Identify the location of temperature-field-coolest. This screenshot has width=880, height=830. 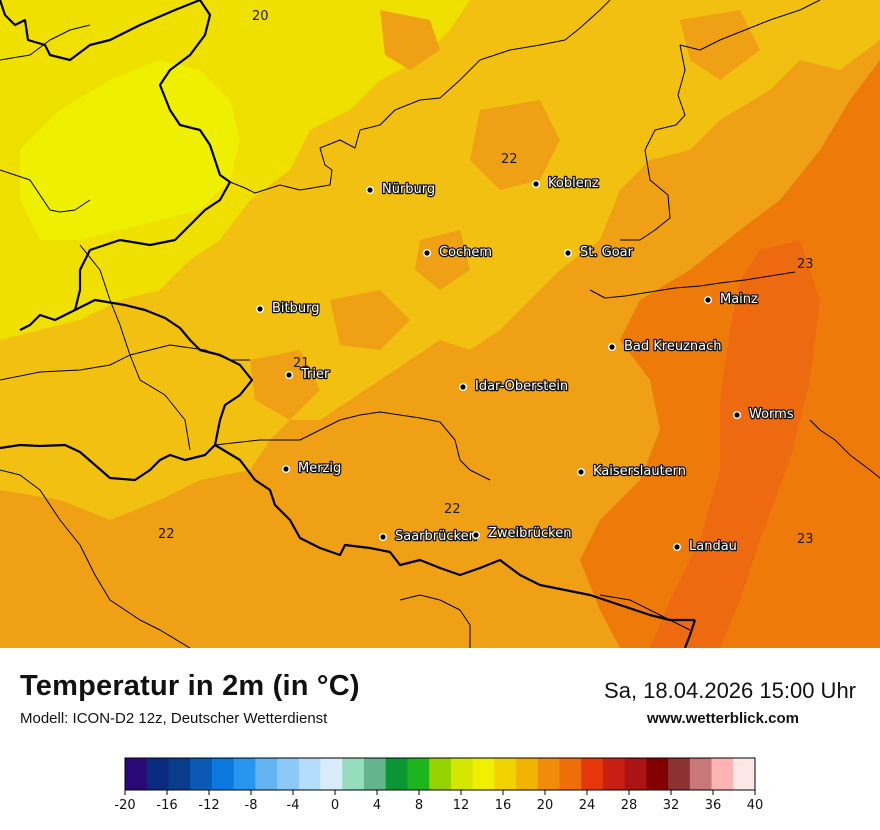
(130, 150).